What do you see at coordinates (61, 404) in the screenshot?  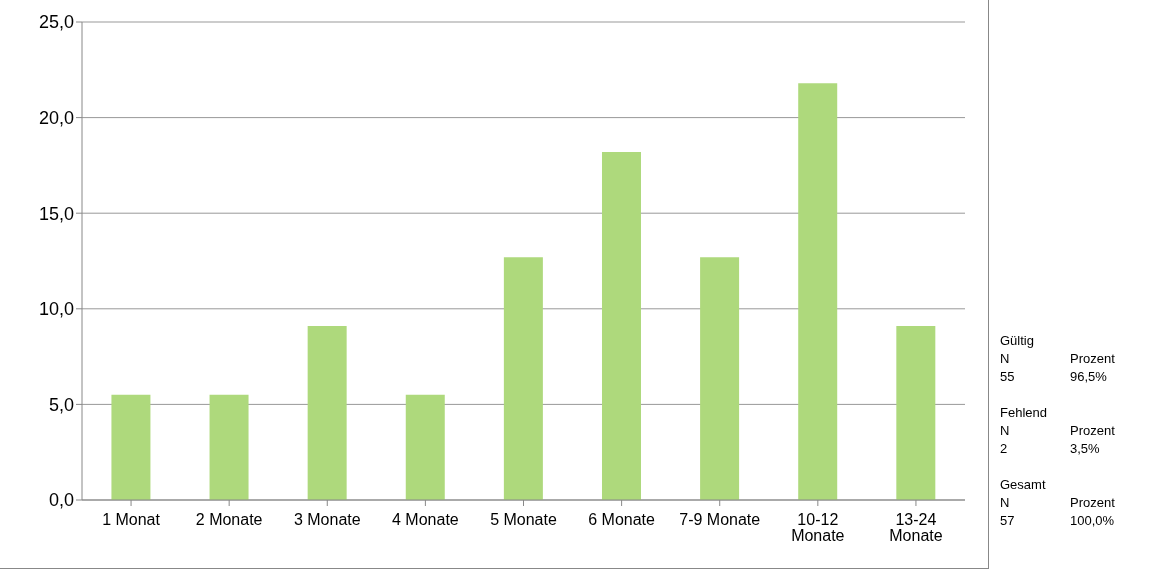 I see `y-tick-label: 5,0` at bounding box center [61, 404].